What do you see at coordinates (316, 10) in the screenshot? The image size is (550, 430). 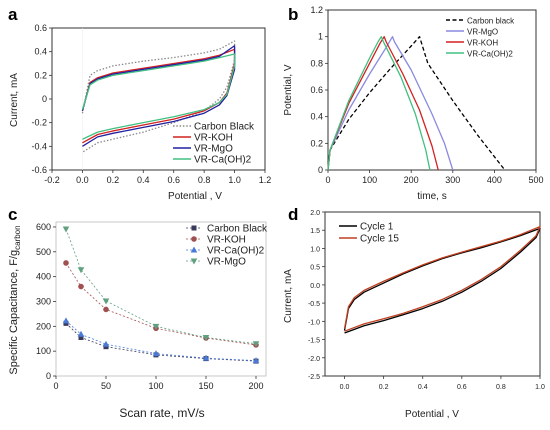 I see `y-tick-label: 1.2` at bounding box center [316, 10].